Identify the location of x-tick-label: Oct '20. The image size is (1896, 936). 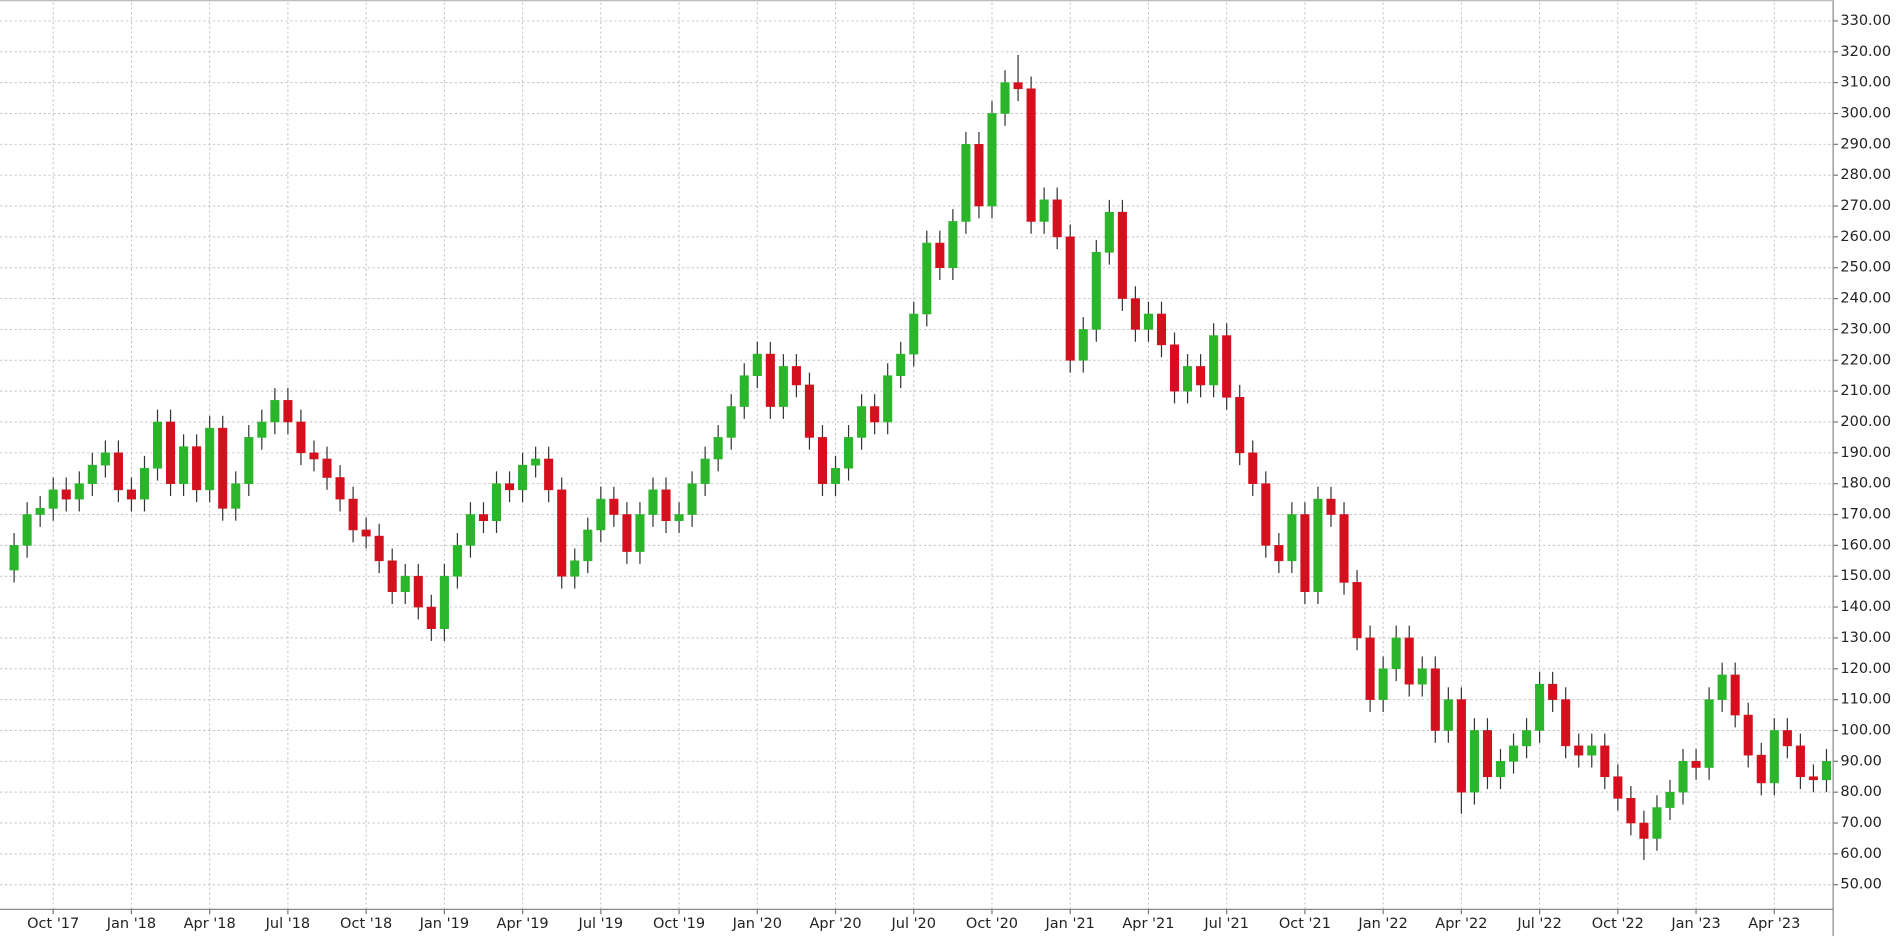
(992, 924).